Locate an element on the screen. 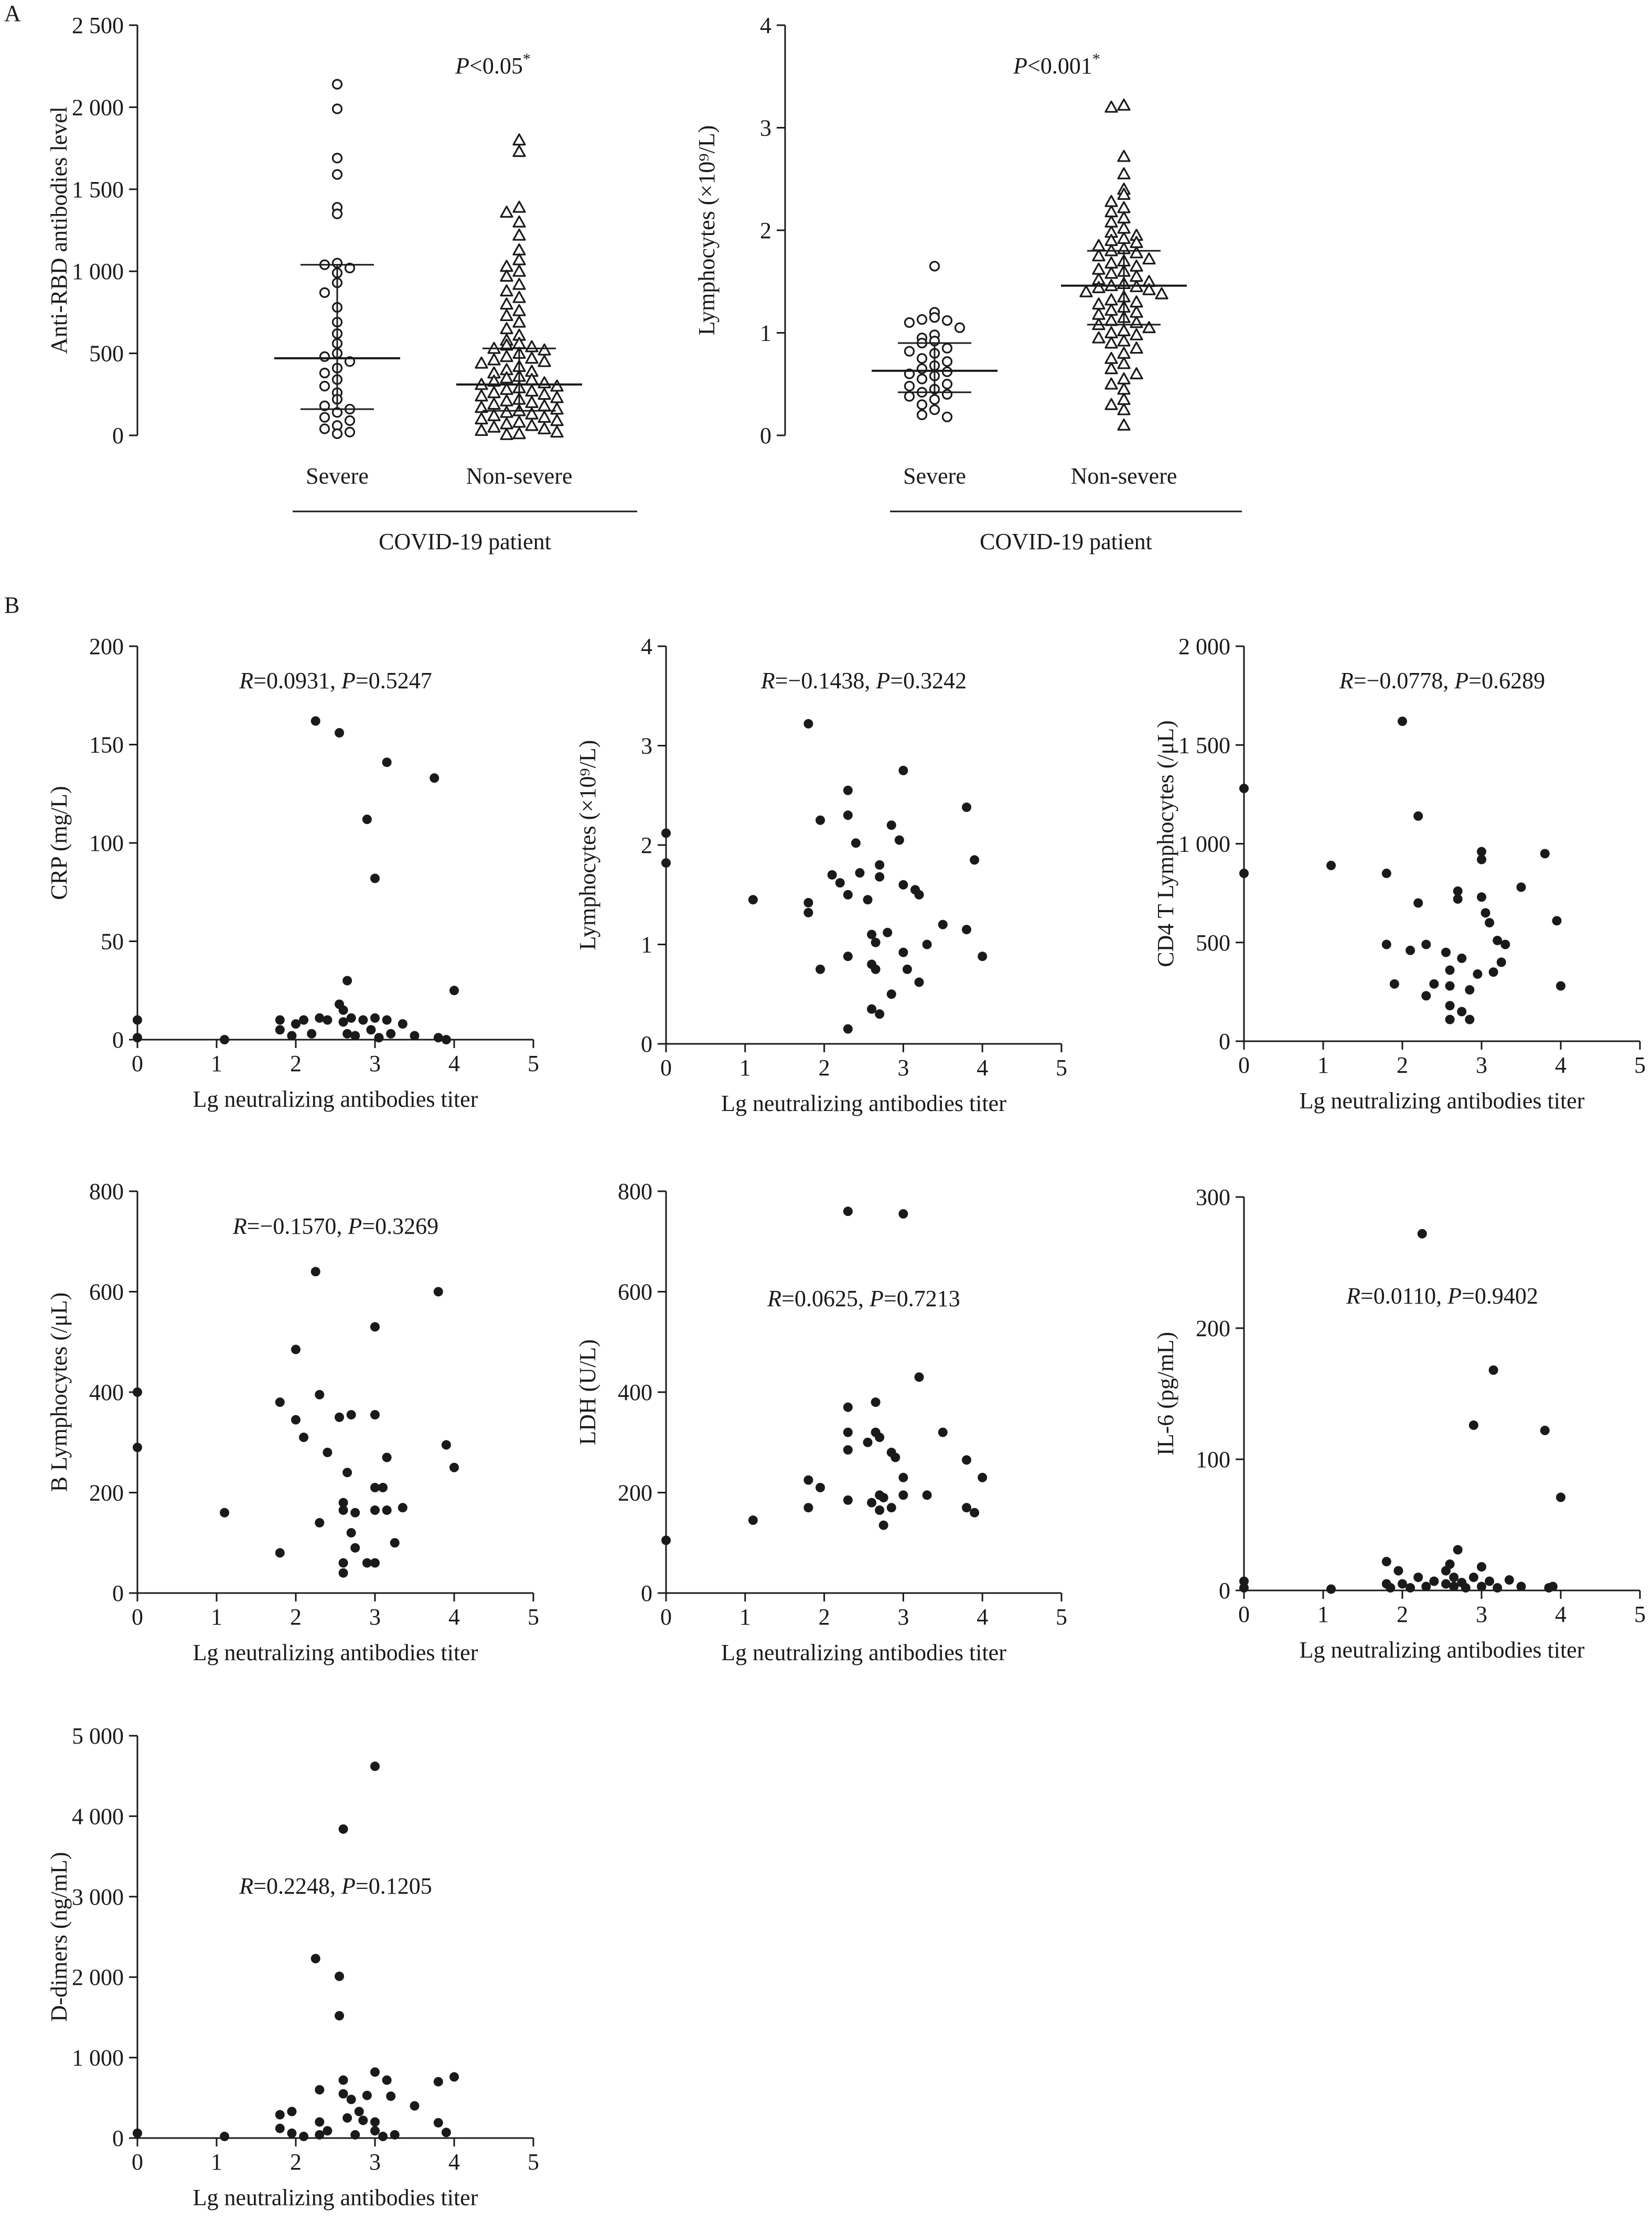  y-tick-label: 2 000 is located at coordinates (98, 107).